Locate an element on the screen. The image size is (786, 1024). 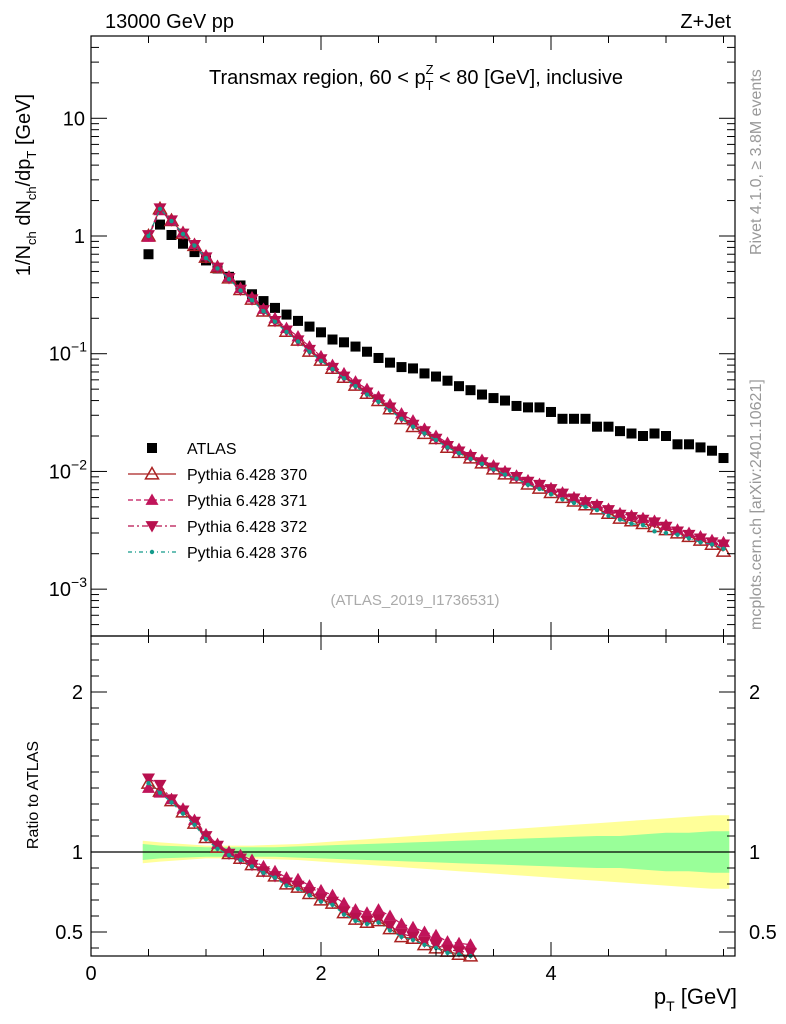
x-tick-label-1: 2 is located at coordinates (320, 974).